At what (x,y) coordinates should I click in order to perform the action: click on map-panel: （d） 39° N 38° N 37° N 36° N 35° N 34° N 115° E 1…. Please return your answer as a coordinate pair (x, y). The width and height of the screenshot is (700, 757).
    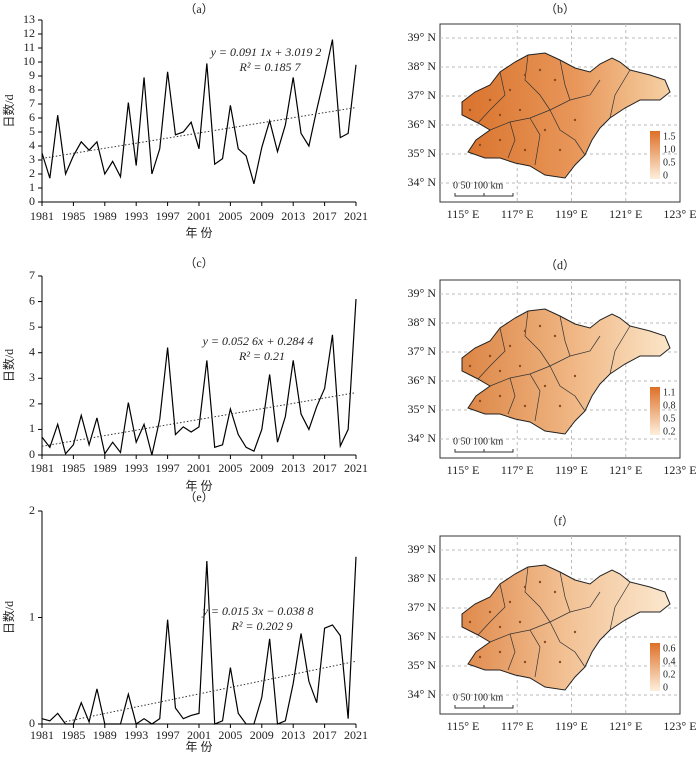
    Looking at the image, I should click on (552, 367).